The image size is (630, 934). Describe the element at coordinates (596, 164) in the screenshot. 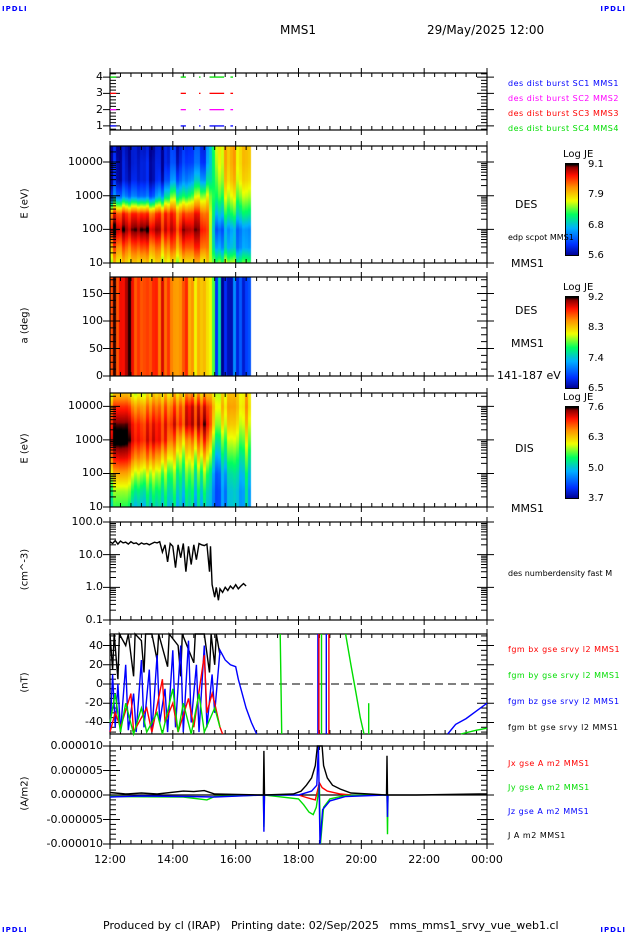

I see `colorbar-tick-label: 9.1` at that location.